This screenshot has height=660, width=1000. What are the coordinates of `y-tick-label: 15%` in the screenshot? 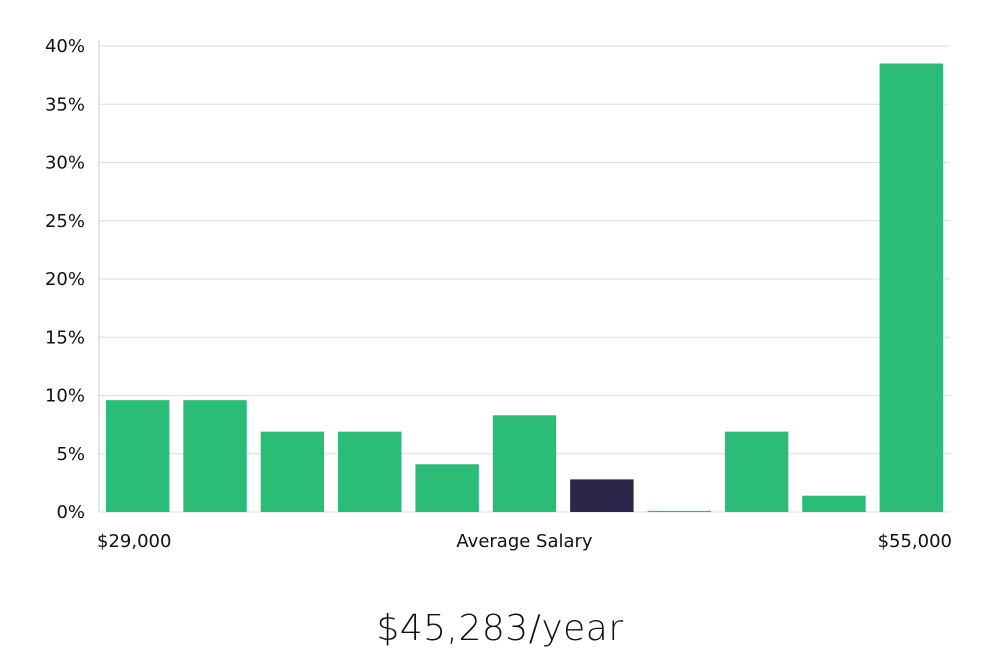 It's located at (65, 337).